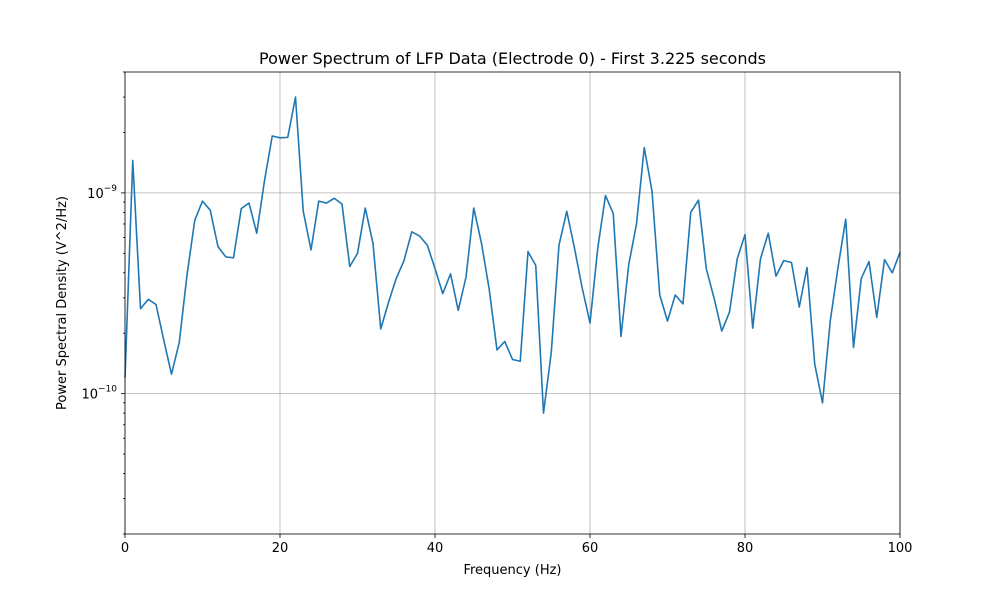  What do you see at coordinates (62, 303) in the screenshot?
I see `y-axis-label: Power Spectral Density (V^2/Hz)` at bounding box center [62, 303].